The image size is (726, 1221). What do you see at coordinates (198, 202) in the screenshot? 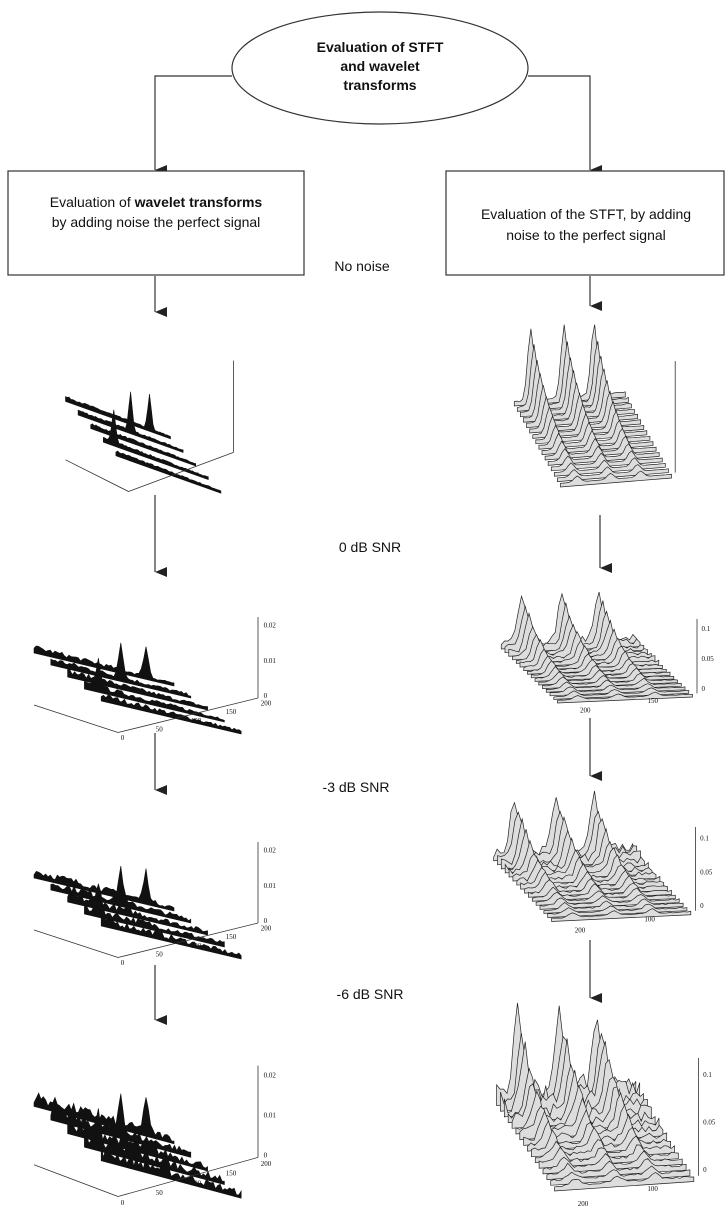
I see `left-box-bold: wavelet transforms` at bounding box center [198, 202].